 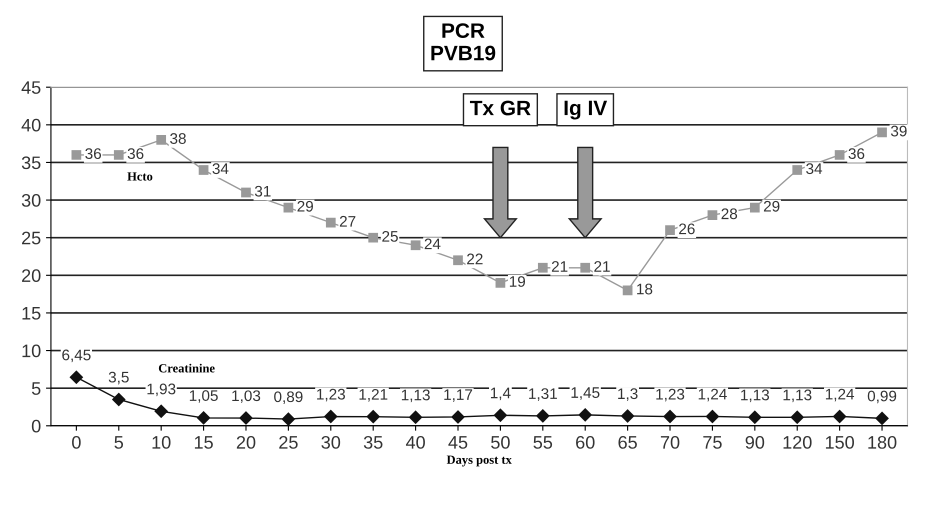 What do you see at coordinates (882, 397) in the screenshot?
I see `data-label: 0,99` at bounding box center [882, 397].